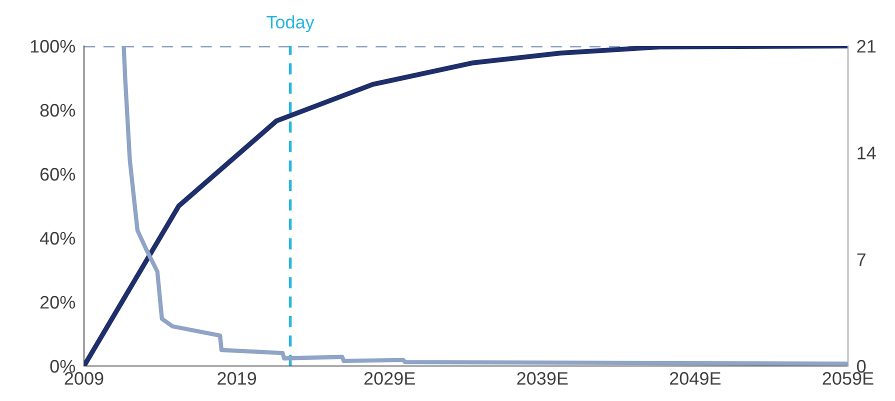 The image size is (895, 401). I want to click on x-tick-label: 2029E, so click(389, 378).